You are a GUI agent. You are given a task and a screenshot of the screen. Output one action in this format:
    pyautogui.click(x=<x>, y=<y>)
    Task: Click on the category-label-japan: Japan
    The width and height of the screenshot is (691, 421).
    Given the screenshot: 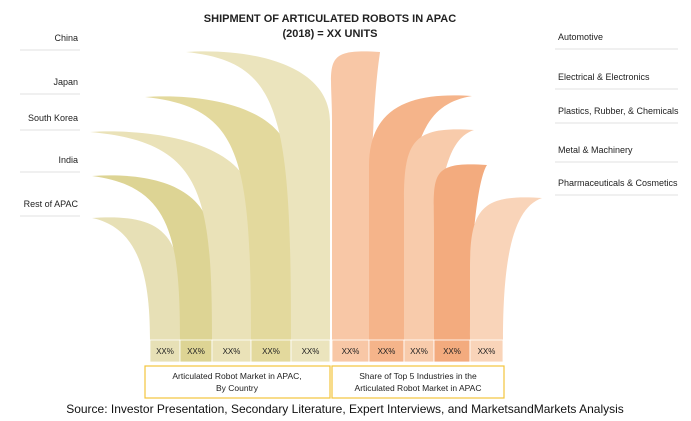 What is the action you would take?
    pyautogui.click(x=65, y=82)
    